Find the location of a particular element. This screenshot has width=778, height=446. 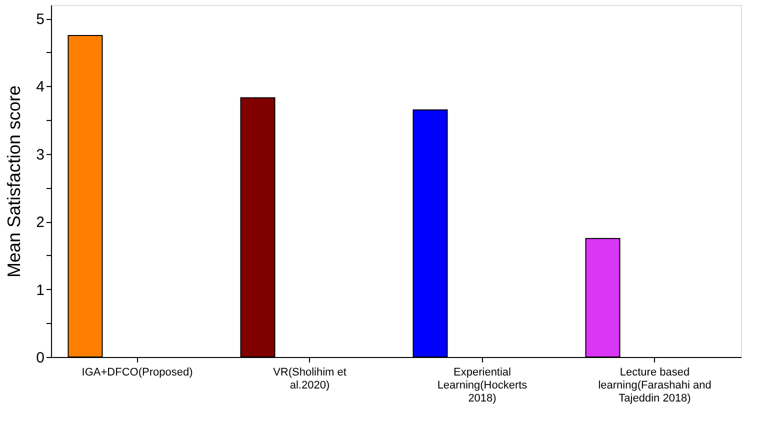

x-tick-label: Lecture based learning(Farashahi and Tajeddin 2018) is located at coordinates (655, 385).